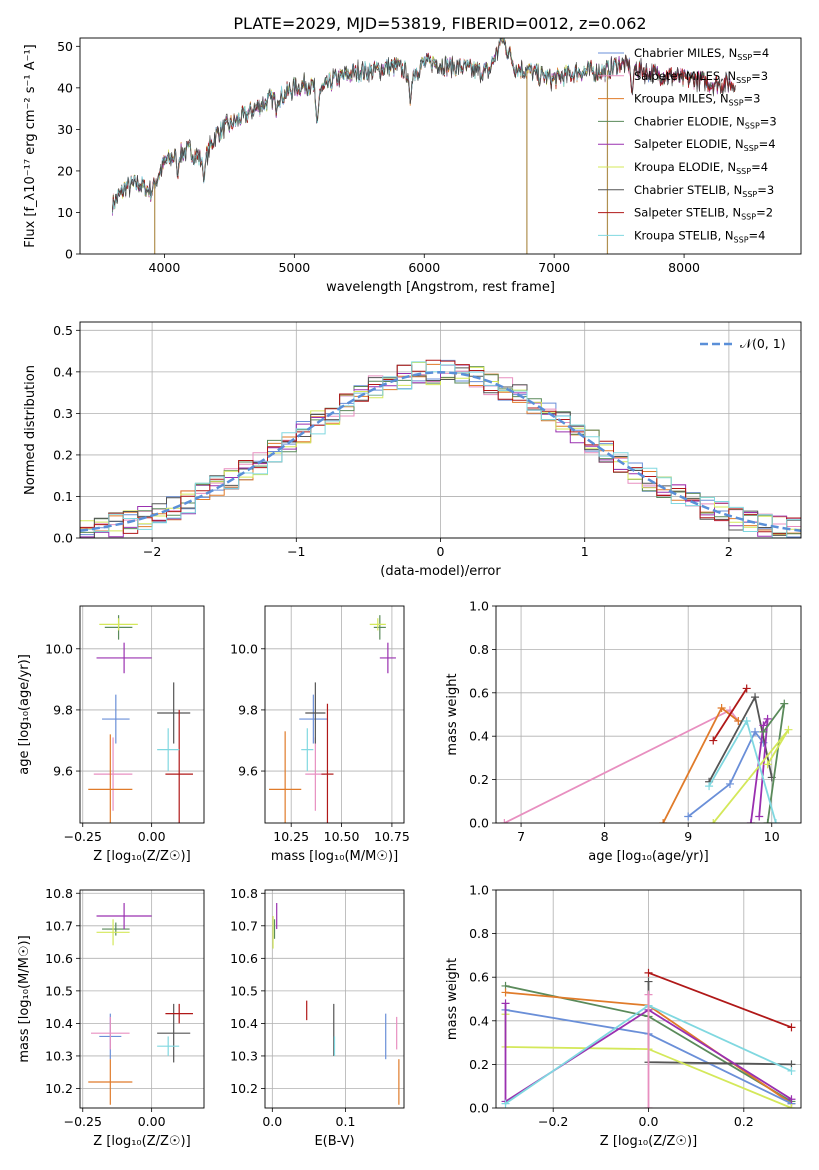 The width and height of the screenshot is (819, 1170). I want to click on histogram-series, so click(440, 449).